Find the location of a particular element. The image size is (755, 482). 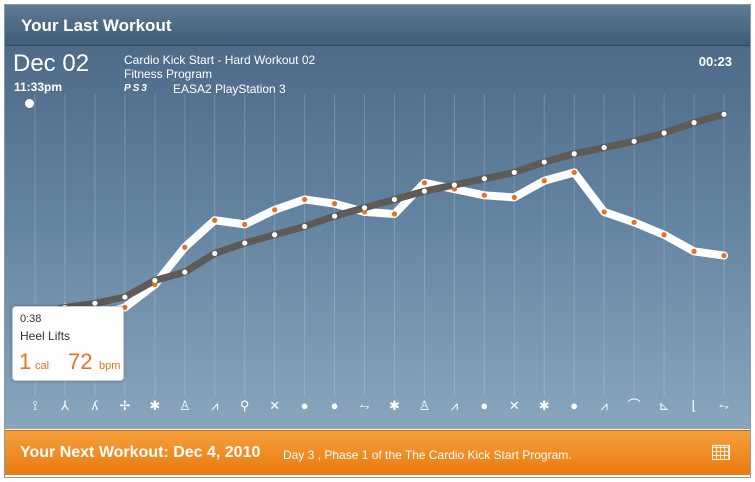

timeline-start-dot is located at coordinates (29, 103).